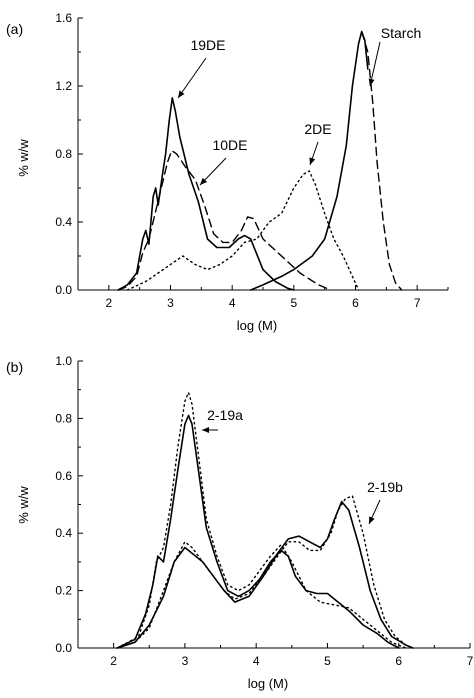 The image size is (474, 698). What do you see at coordinates (229, 145) in the screenshot?
I see `annotation-label: 10DE` at bounding box center [229, 145].